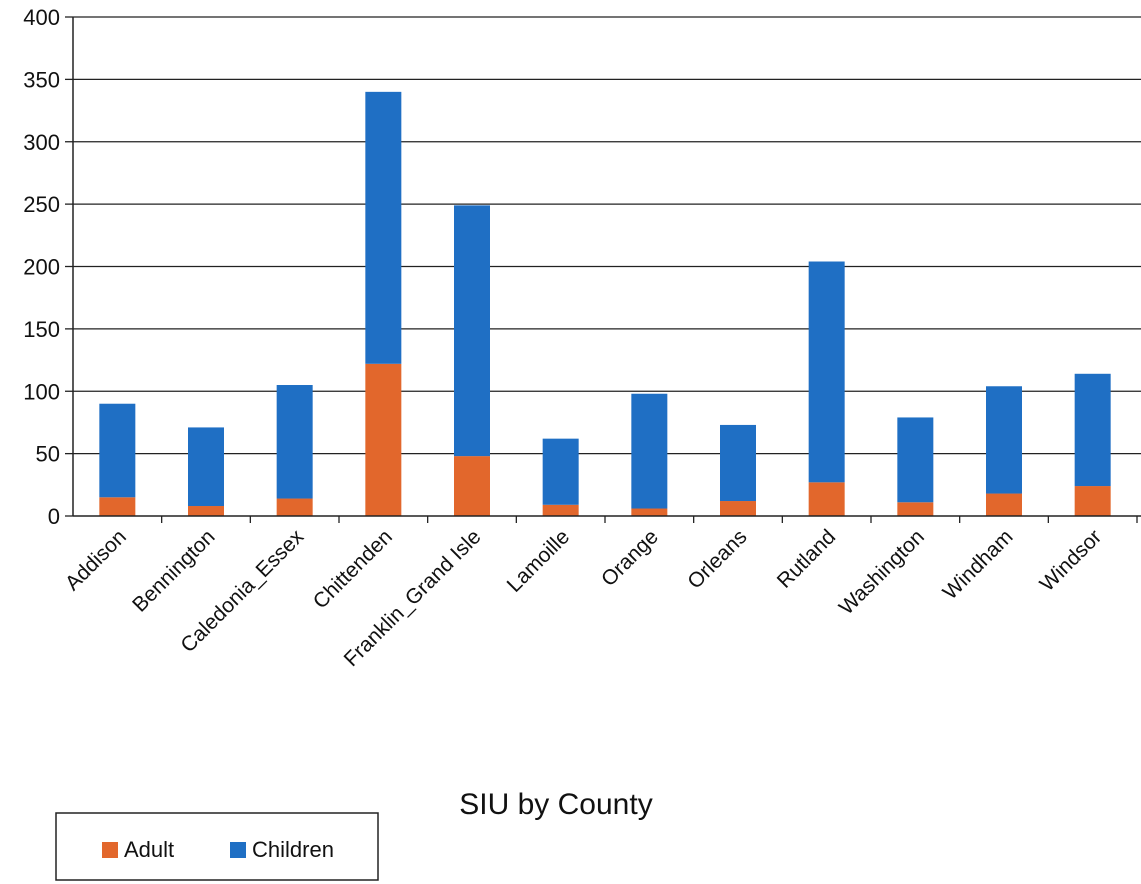  Describe the element at coordinates (472, 486) in the screenshot. I see `bar-adult-franklin-grand-isle` at that location.